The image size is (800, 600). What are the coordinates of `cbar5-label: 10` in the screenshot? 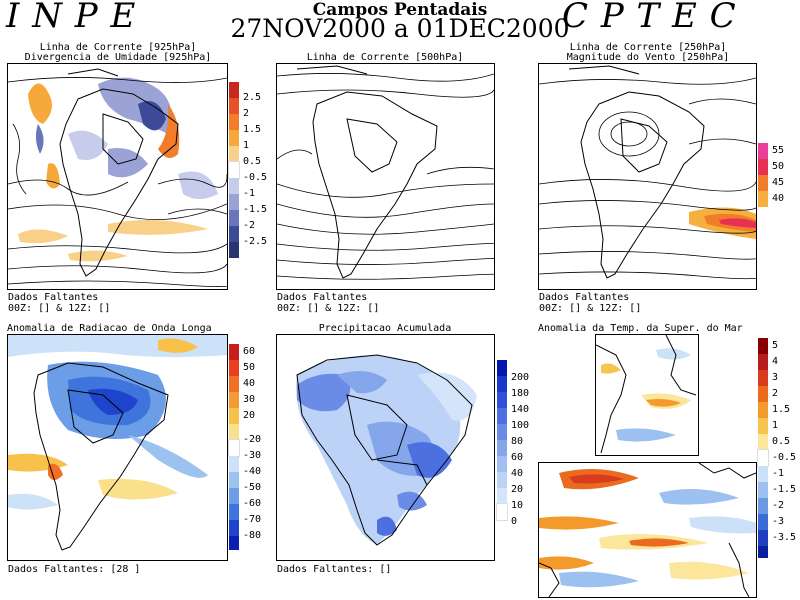 It's located at (517, 505).